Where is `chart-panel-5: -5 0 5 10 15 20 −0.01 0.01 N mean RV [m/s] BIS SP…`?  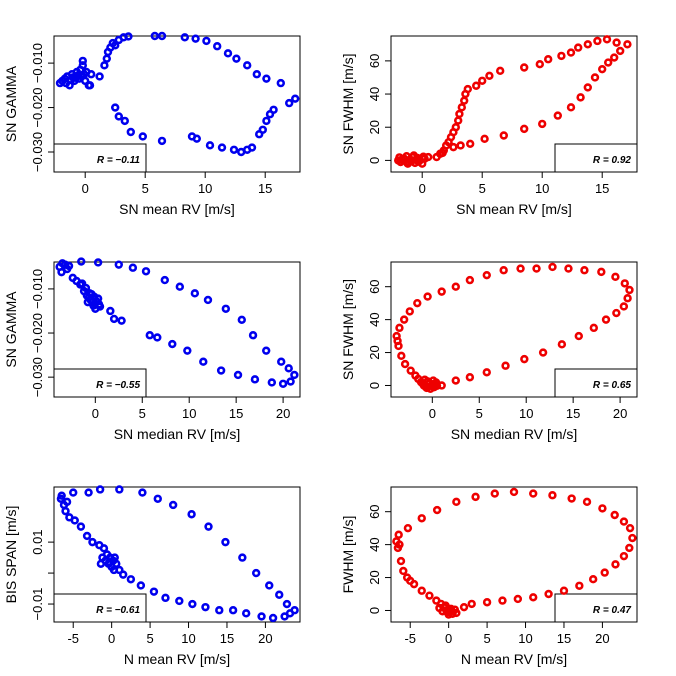 chart-panel-5: -5 0 5 10 15 20 −0.01 0.01 N mean RV [m/s] BIS SP… is located at coordinates (152, 576).